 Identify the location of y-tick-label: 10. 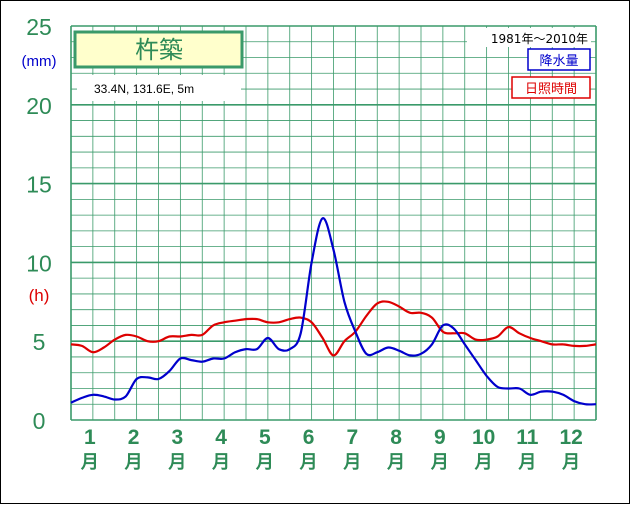
(39, 263).